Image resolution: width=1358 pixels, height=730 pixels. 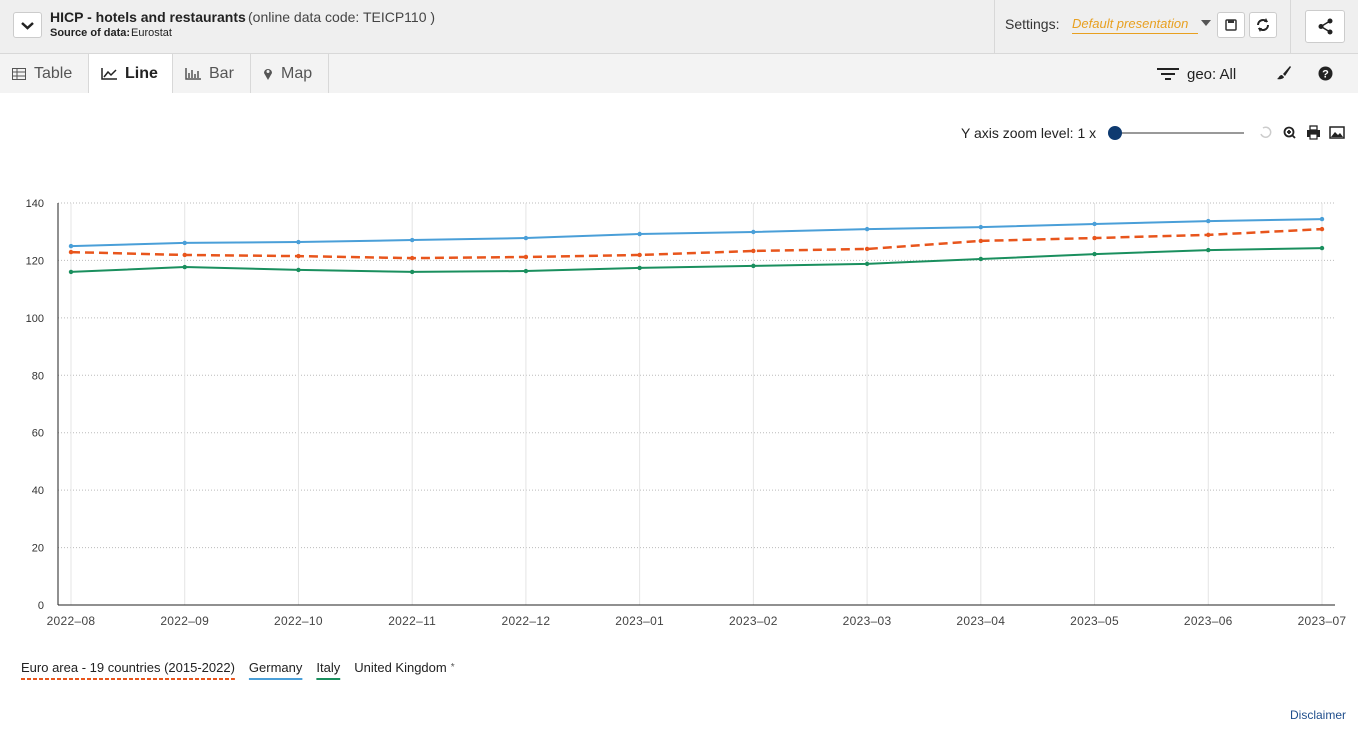 I want to click on x-tick-label: 2022–09, so click(x=184, y=621).